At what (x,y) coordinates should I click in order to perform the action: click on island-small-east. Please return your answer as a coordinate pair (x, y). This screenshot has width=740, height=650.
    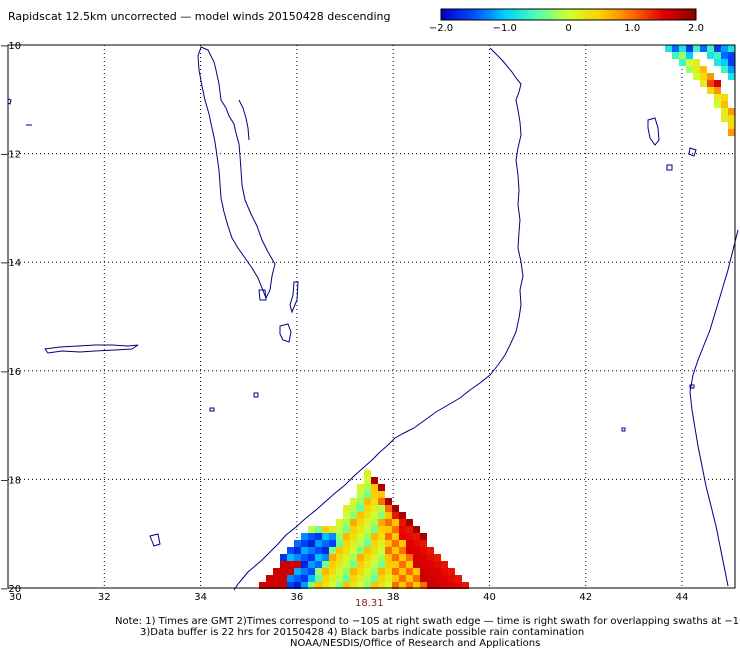
    Looking at the image, I should click on (623, 429).